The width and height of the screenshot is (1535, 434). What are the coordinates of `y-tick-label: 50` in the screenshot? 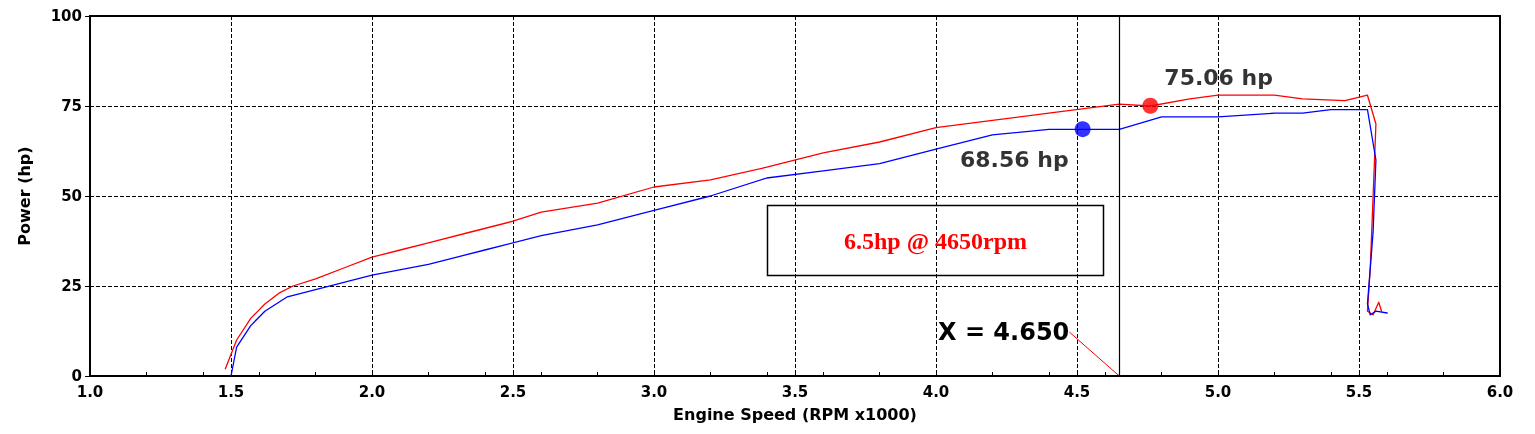 It's located at (71, 196).